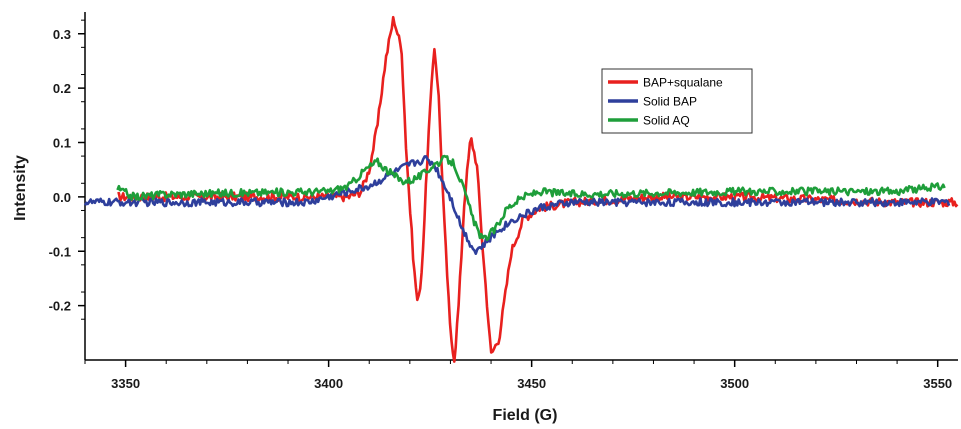 This screenshot has width=961, height=429. What do you see at coordinates (670, 102) in the screenshot?
I see `legend-label: Solid BAP` at bounding box center [670, 102].